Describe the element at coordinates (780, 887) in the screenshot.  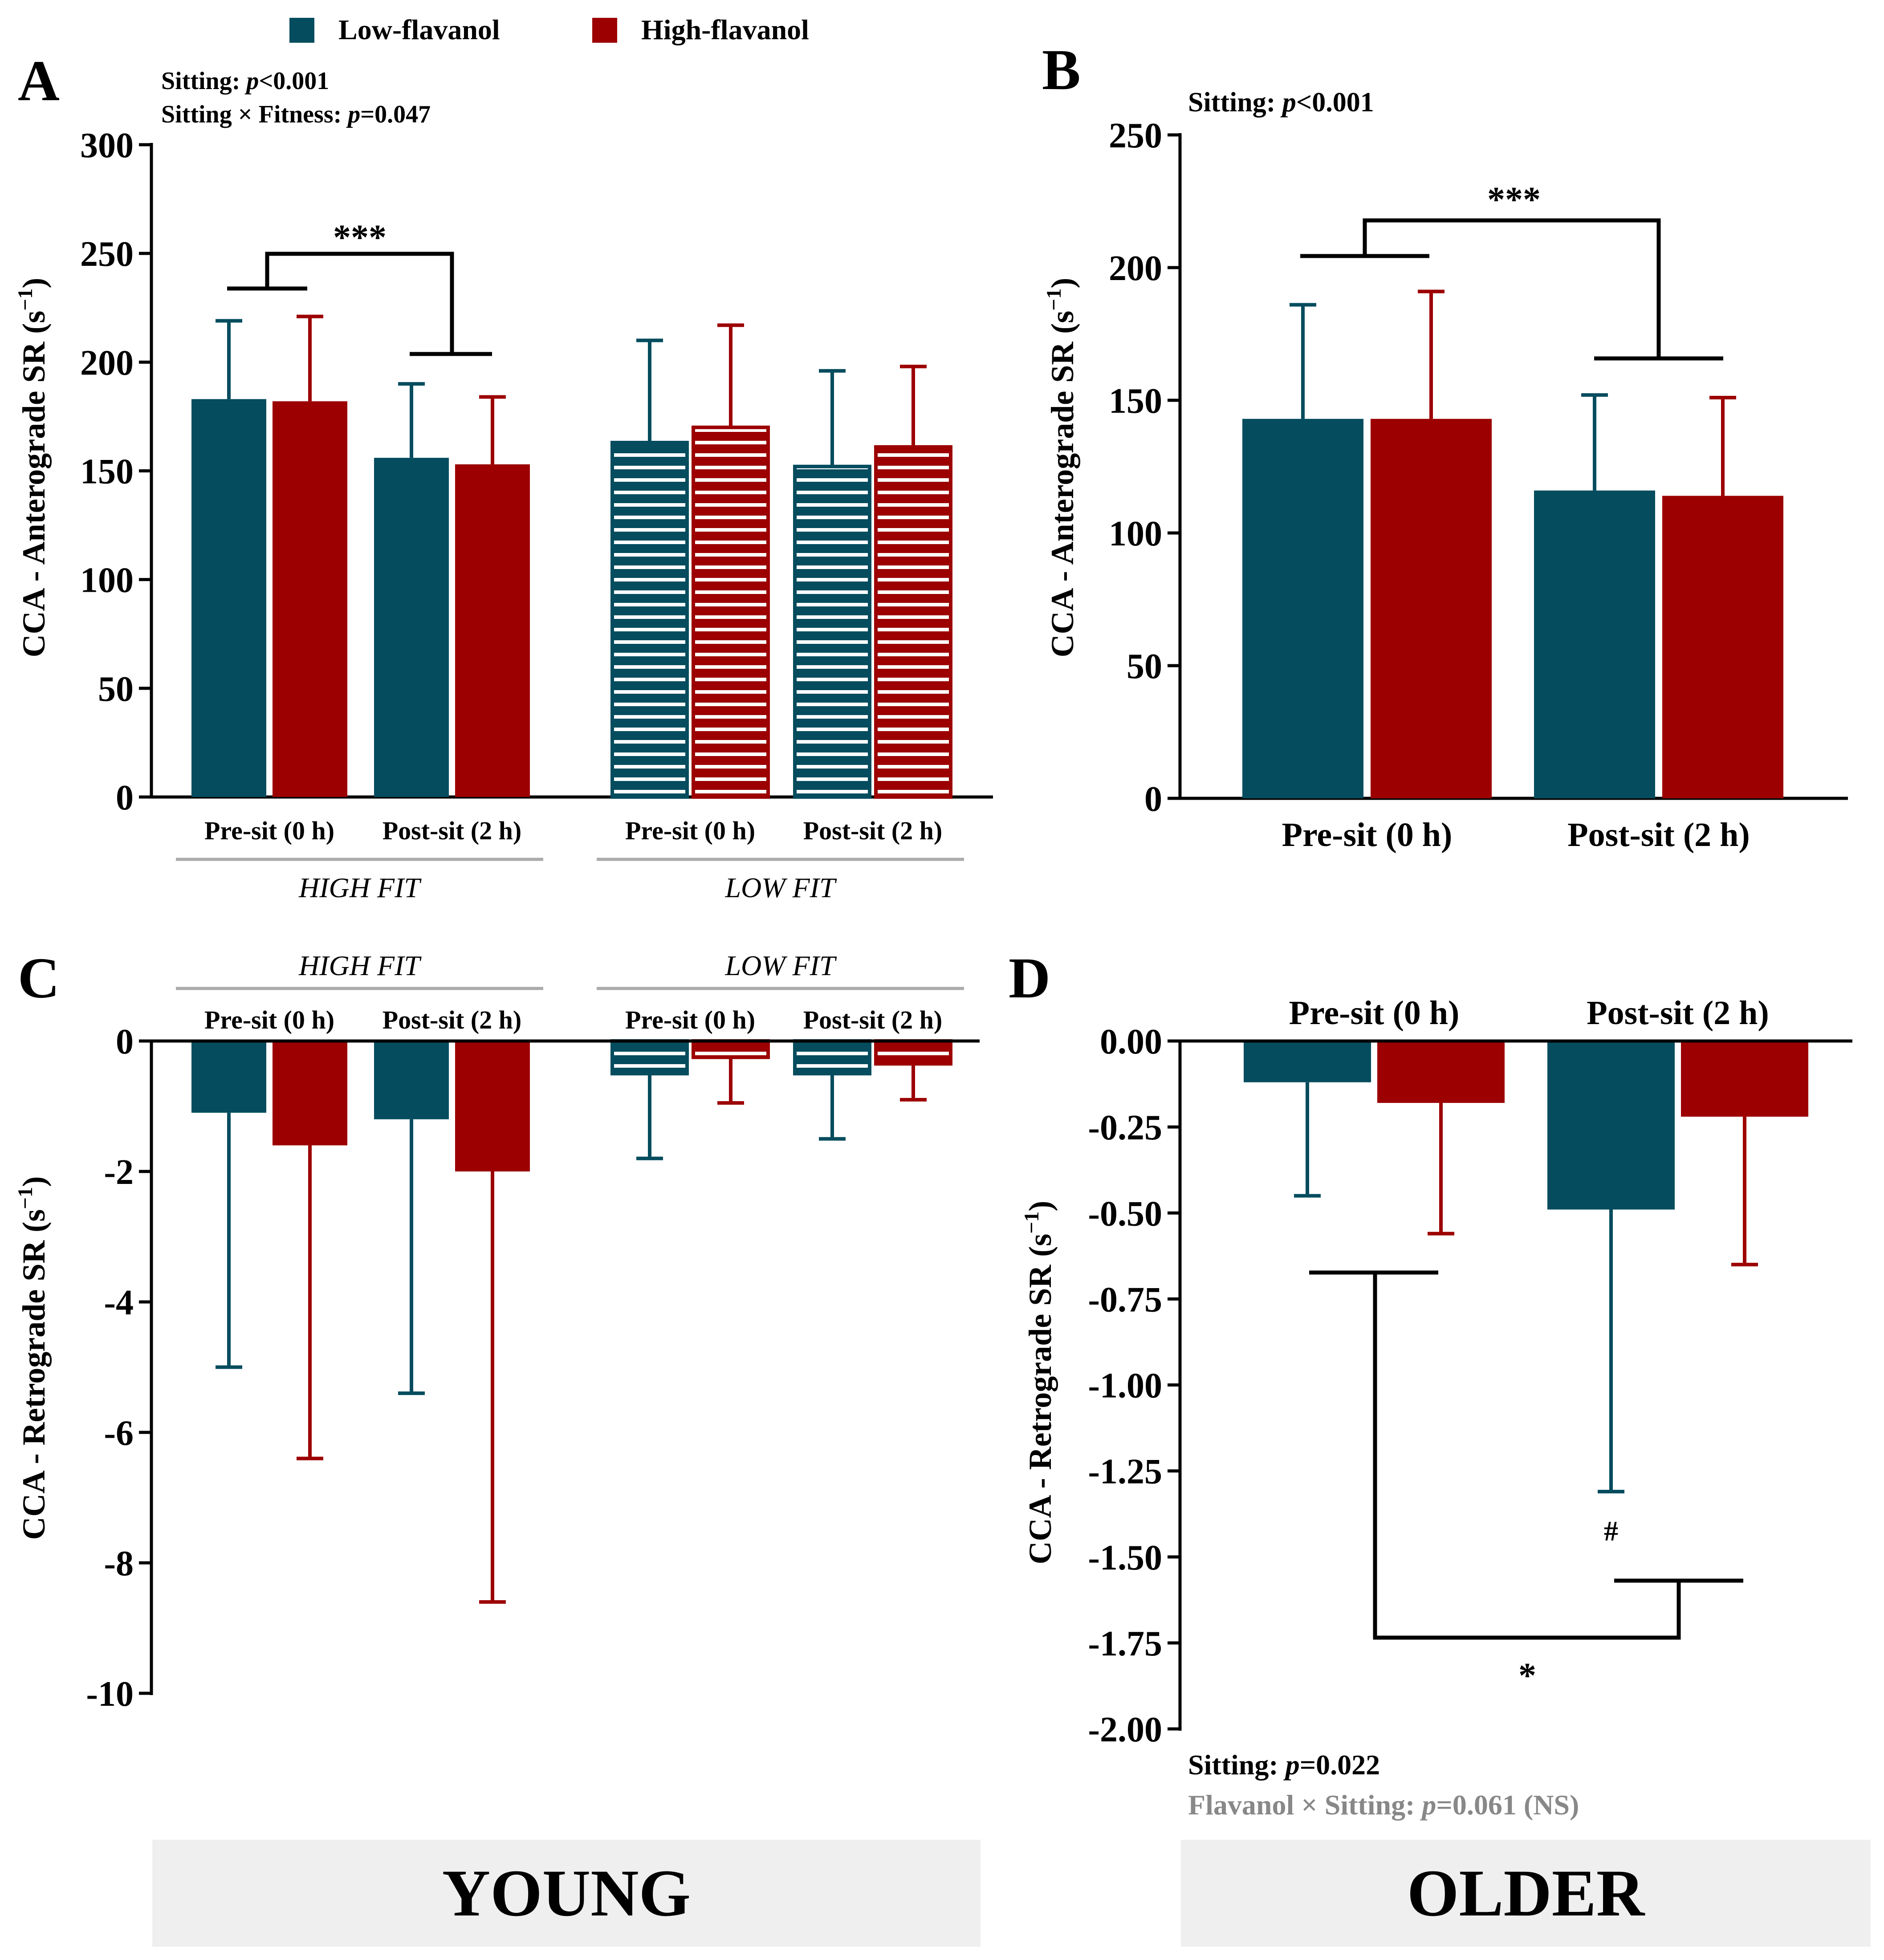
I see `panel-a-group-label: LOW FIT` at that location.